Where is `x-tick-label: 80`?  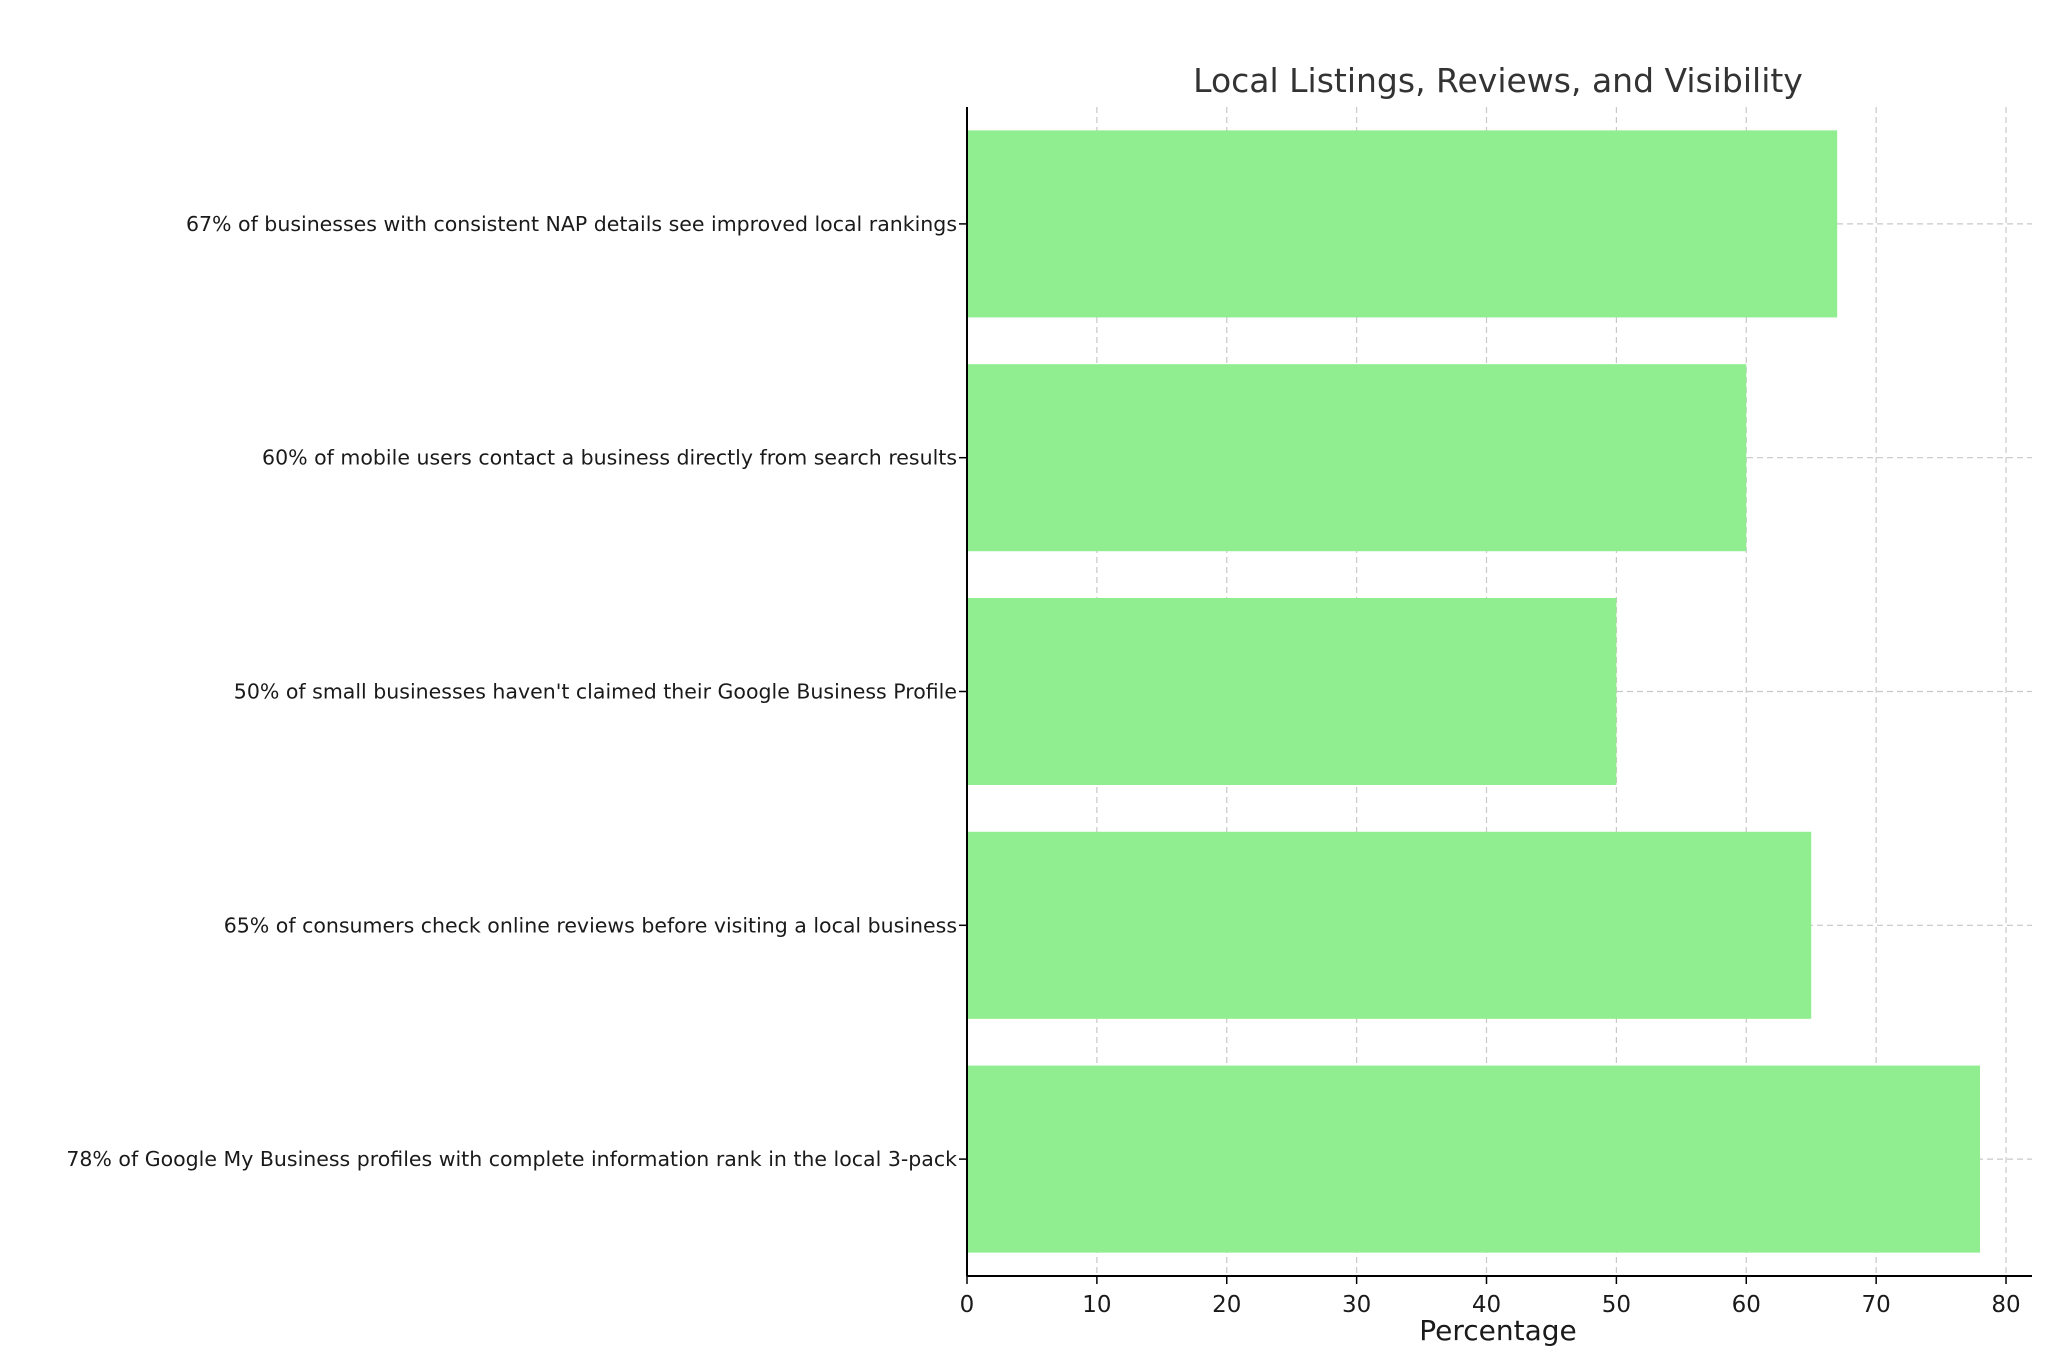 x-tick-label: 80 is located at coordinates (2005, 1305).